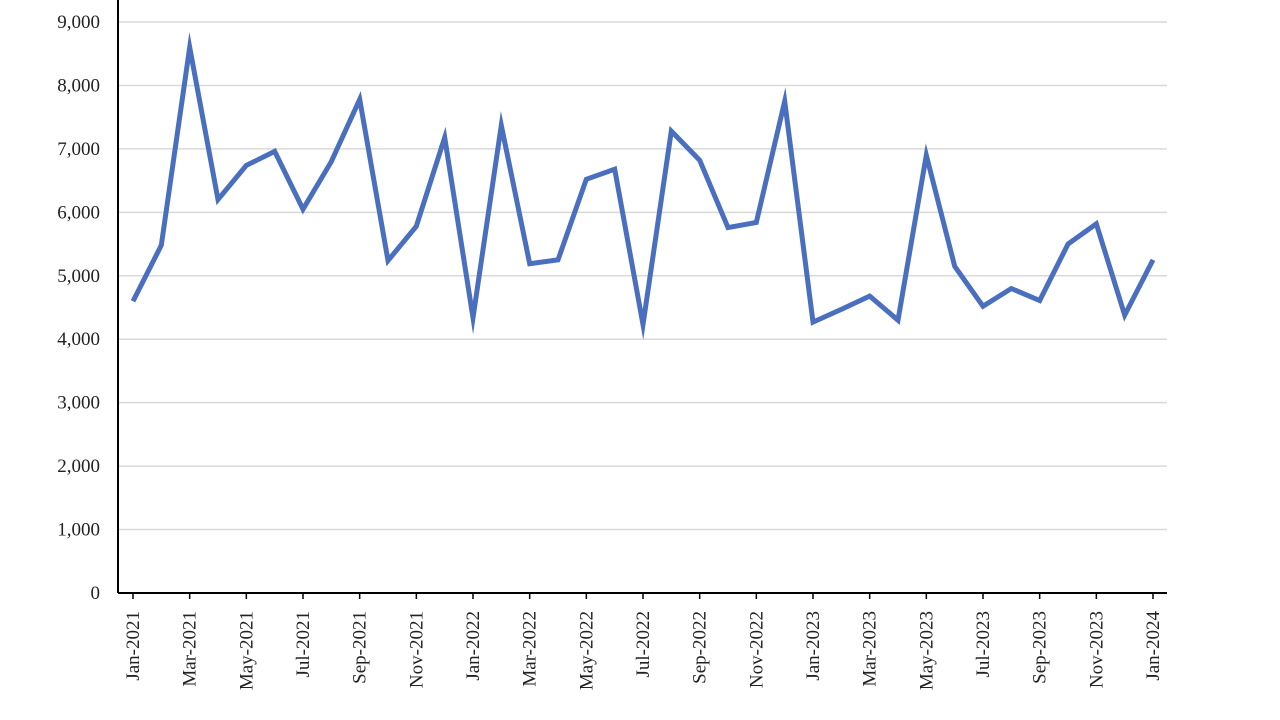 This screenshot has height=720, width=1280. What do you see at coordinates (78, 403) in the screenshot?
I see `y-tick-label: 3,000` at bounding box center [78, 403].